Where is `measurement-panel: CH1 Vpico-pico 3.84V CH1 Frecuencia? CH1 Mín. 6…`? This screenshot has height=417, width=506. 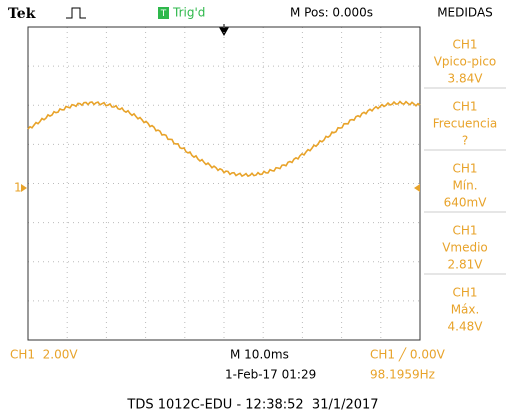 measurement-panel: CH1 Vpico-pico 3.84V CH1 Frecuencia? CH1 Mín. 6… is located at coordinates (465, 186).